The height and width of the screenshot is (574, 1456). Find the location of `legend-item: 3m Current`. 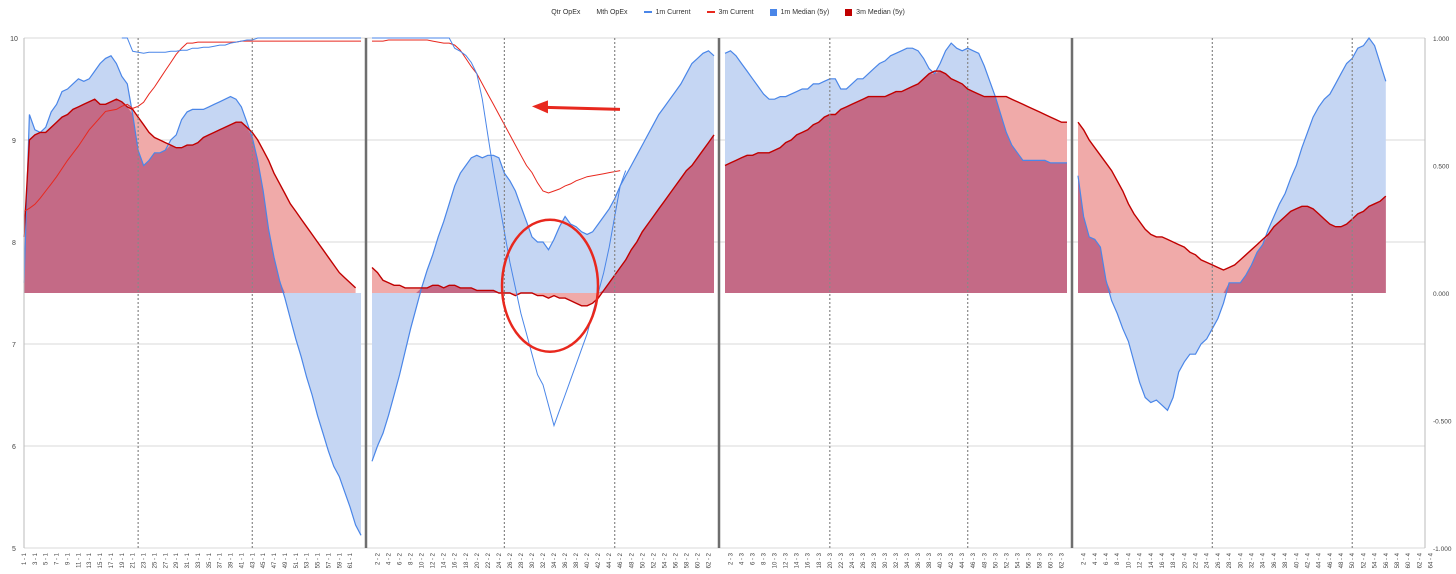

legend-item: 3m Current is located at coordinates (730, 12).